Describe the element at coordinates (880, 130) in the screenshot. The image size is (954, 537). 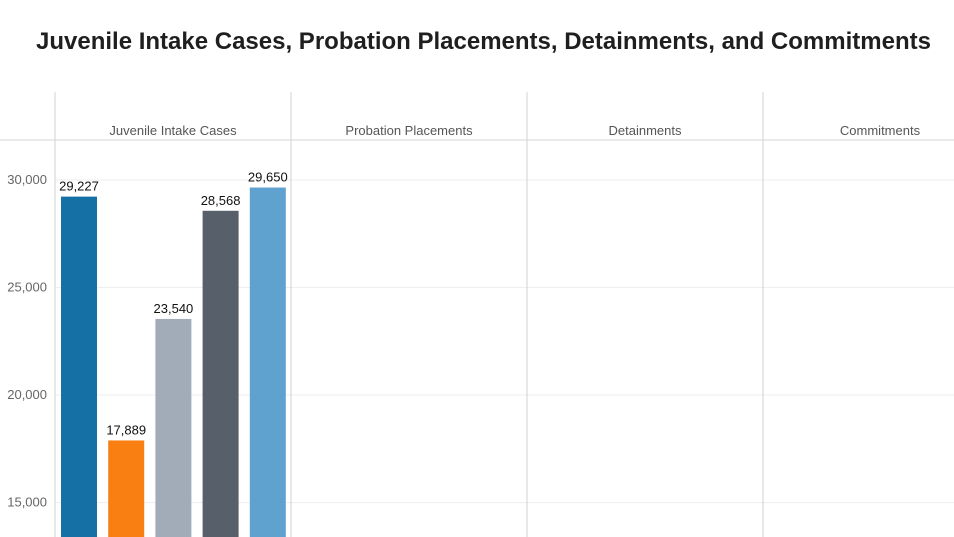
I see `panel-header: Commitments` at that location.